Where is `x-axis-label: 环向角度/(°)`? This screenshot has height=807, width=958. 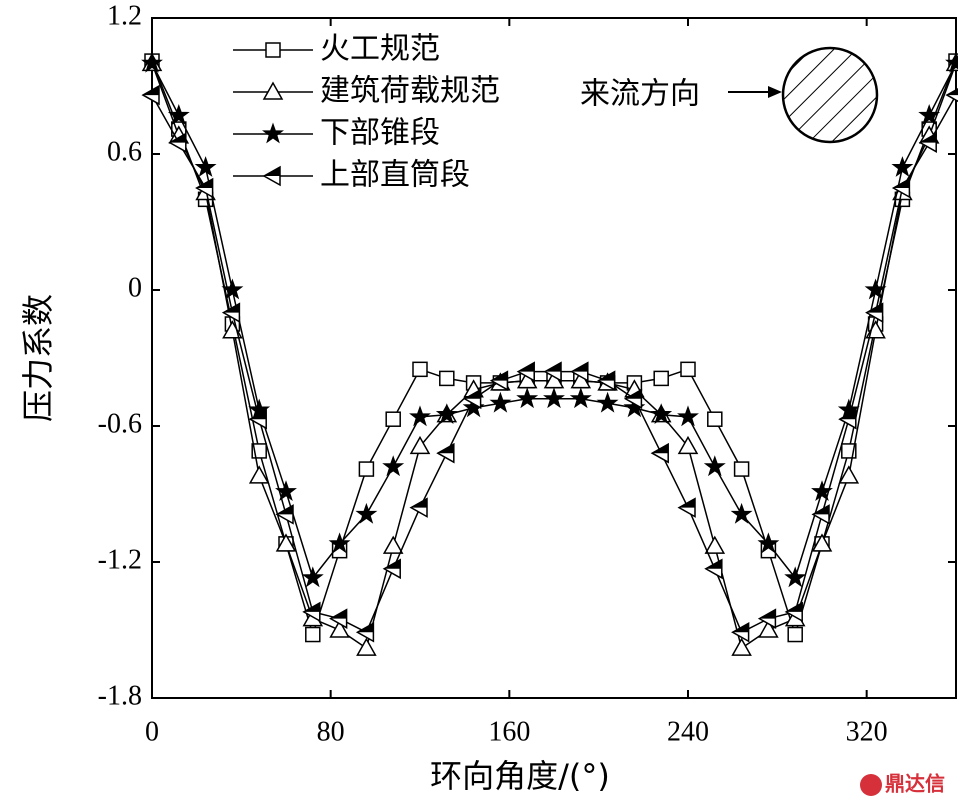 x-axis-label: 环向角度/(°) is located at coordinates (520, 776).